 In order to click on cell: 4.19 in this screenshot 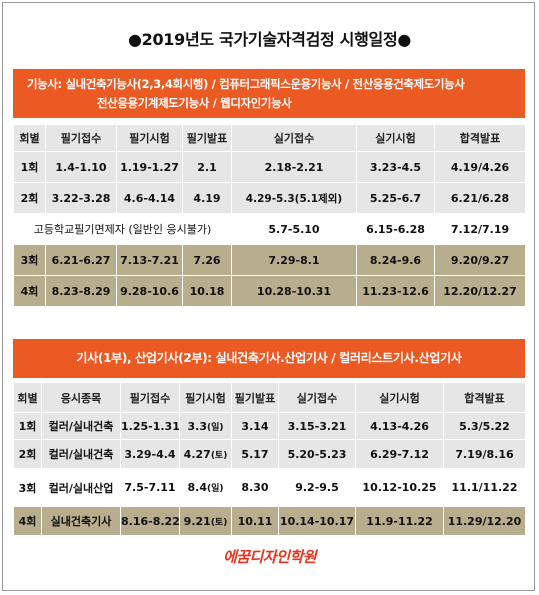, I will do `click(207, 198)`.